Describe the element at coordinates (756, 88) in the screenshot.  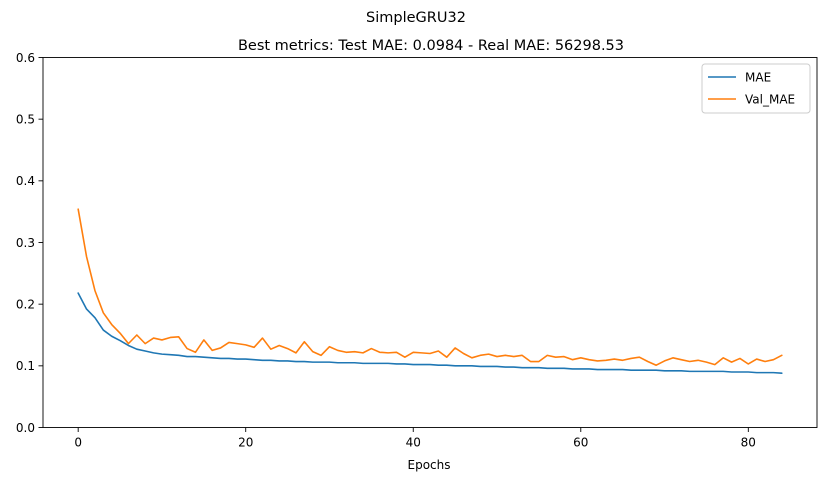
I see `legend: MAE Val_MAE` at that location.